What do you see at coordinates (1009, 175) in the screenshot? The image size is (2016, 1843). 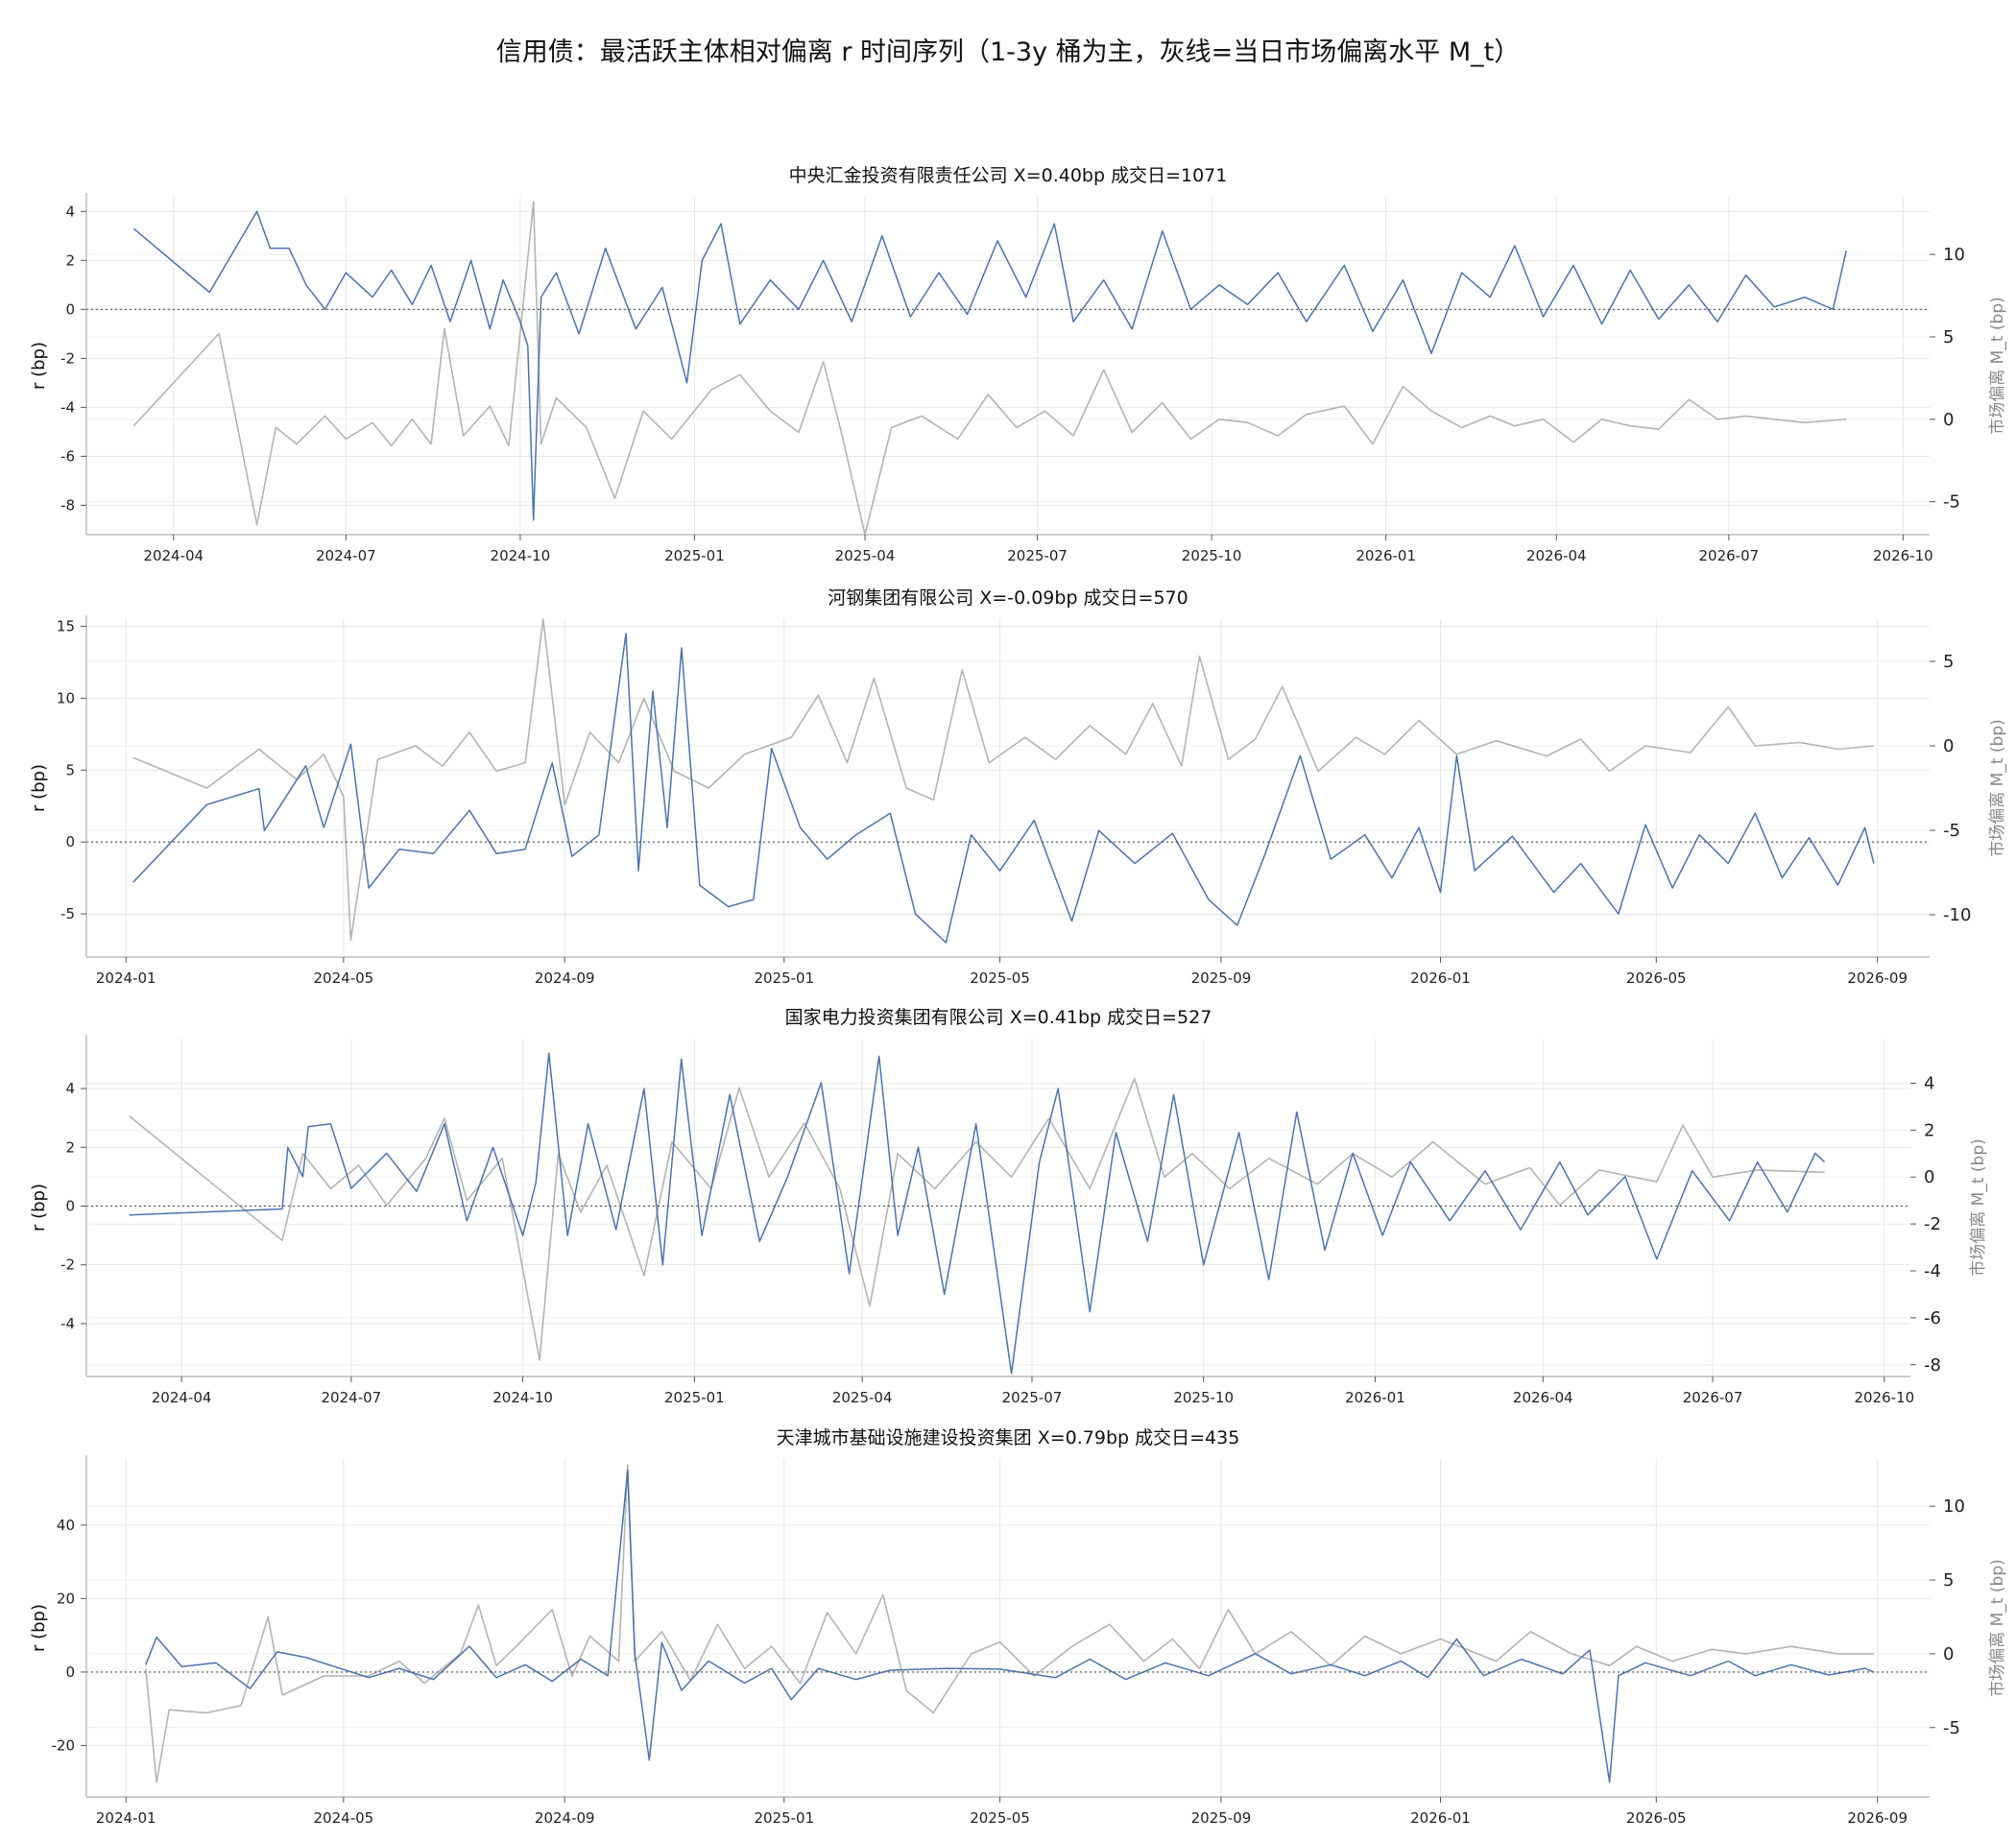 I see `chart-title: 中央汇金投资有限责任公司 X=0.40bp 成交日=1071` at bounding box center [1009, 175].